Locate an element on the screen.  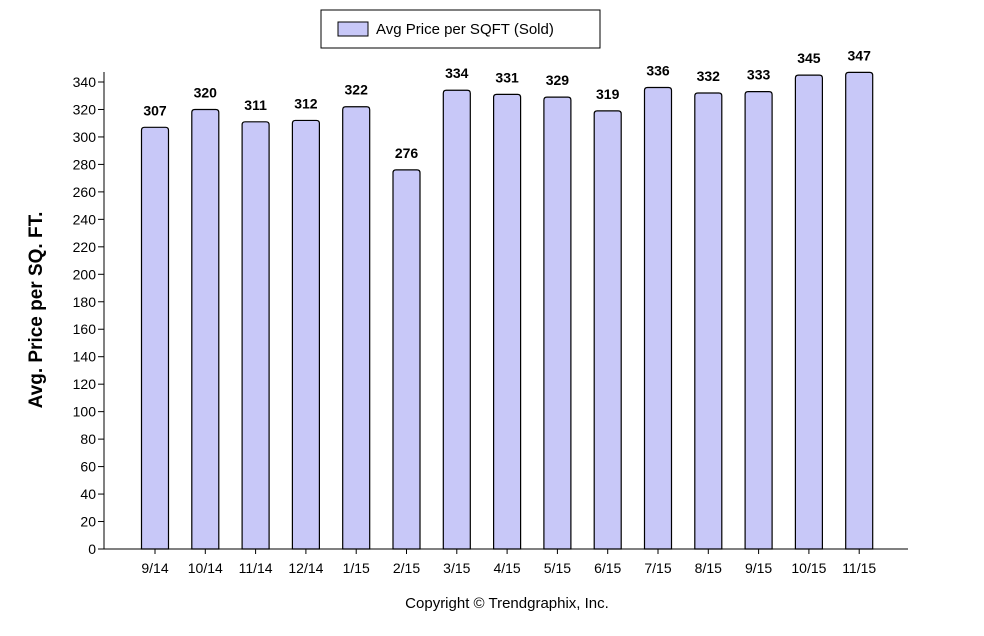
data-label: 334 is located at coordinates (457, 73).